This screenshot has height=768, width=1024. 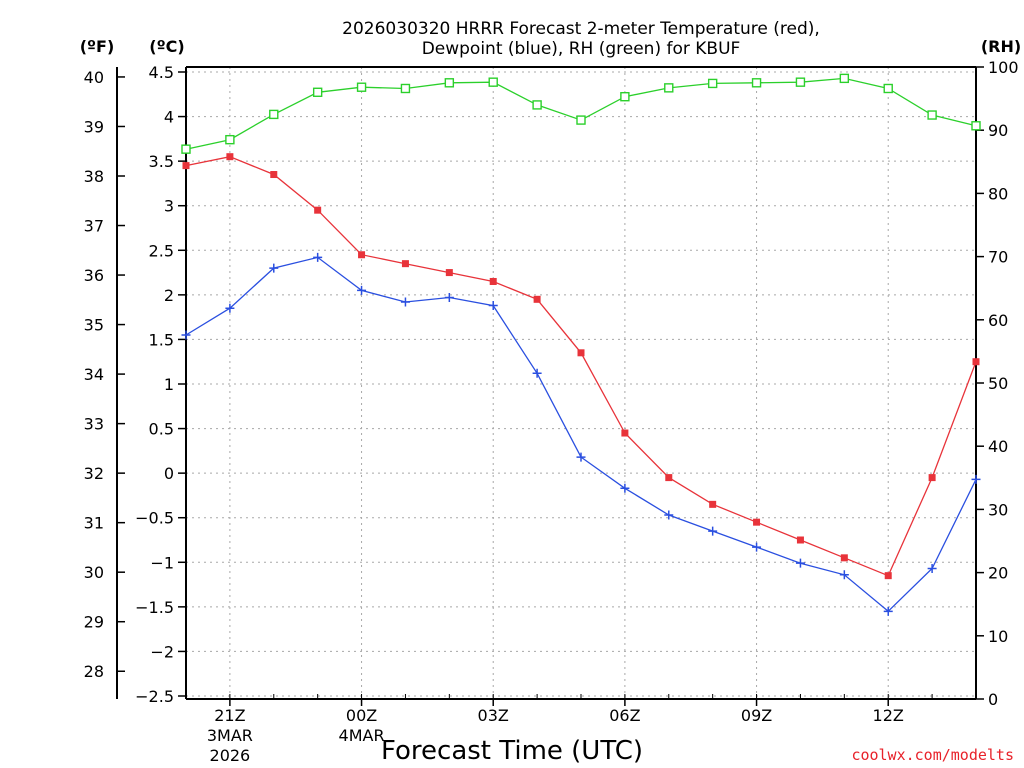 What do you see at coordinates (162, 651) in the screenshot?
I see `celsius-tick-label: −2` at bounding box center [162, 651].